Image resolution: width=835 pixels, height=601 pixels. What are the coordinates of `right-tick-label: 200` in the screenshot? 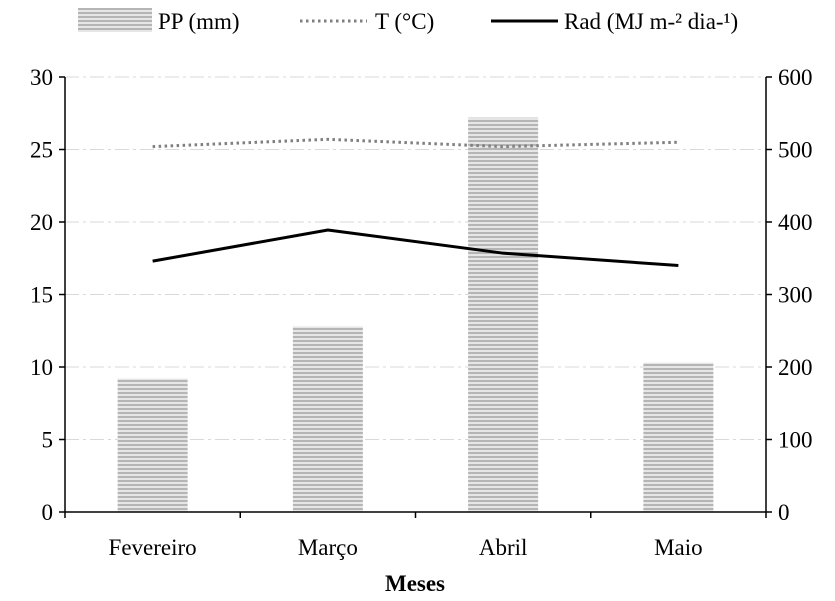 It's located at (795, 367).